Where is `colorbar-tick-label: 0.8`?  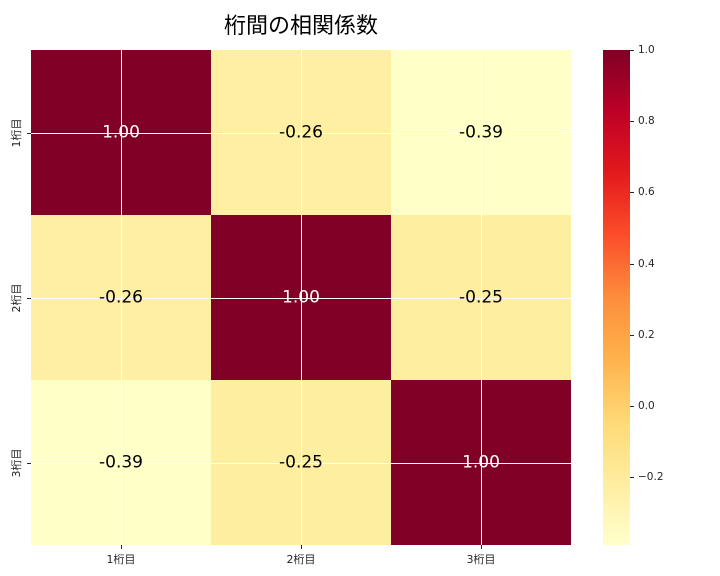
colorbar-tick-label: 0.8 is located at coordinates (646, 121).